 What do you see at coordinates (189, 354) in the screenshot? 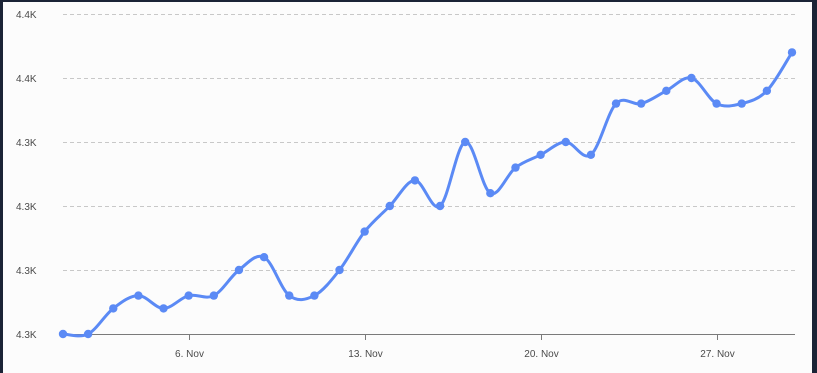
I see `x-tick-label: 6. Nov` at bounding box center [189, 354].